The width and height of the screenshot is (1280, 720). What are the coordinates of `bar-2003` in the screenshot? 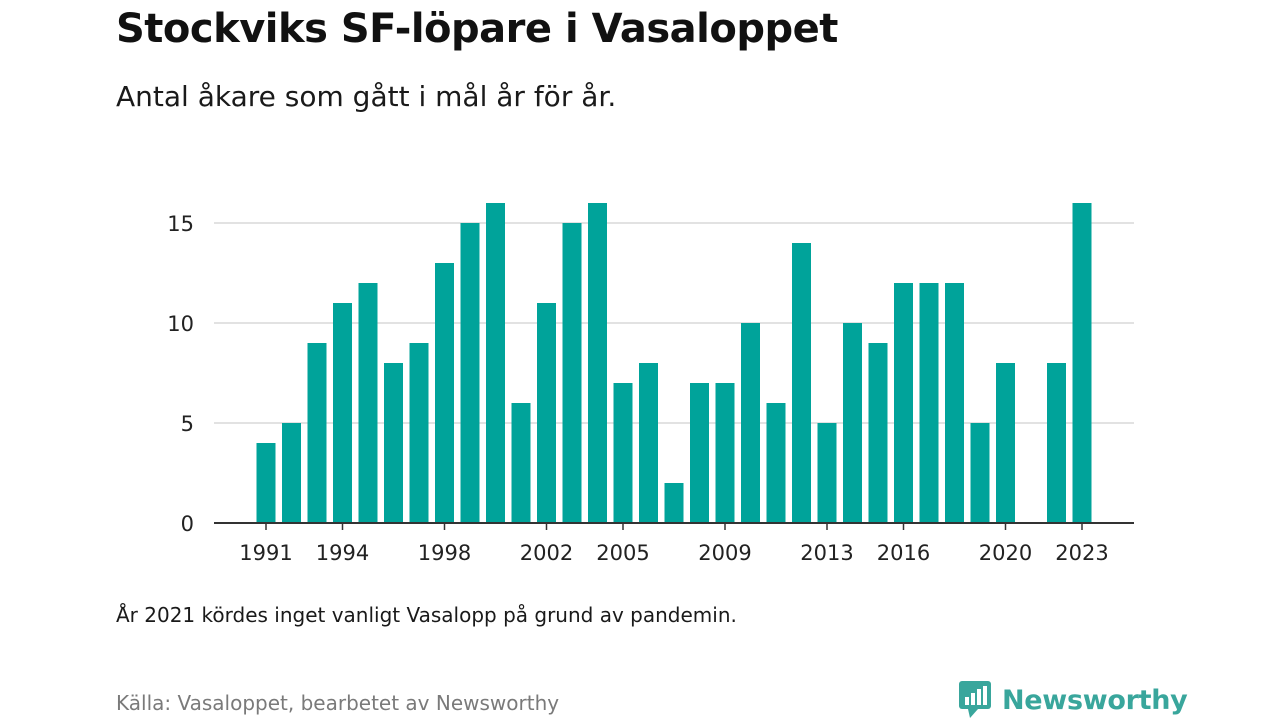 It's located at (572, 373).